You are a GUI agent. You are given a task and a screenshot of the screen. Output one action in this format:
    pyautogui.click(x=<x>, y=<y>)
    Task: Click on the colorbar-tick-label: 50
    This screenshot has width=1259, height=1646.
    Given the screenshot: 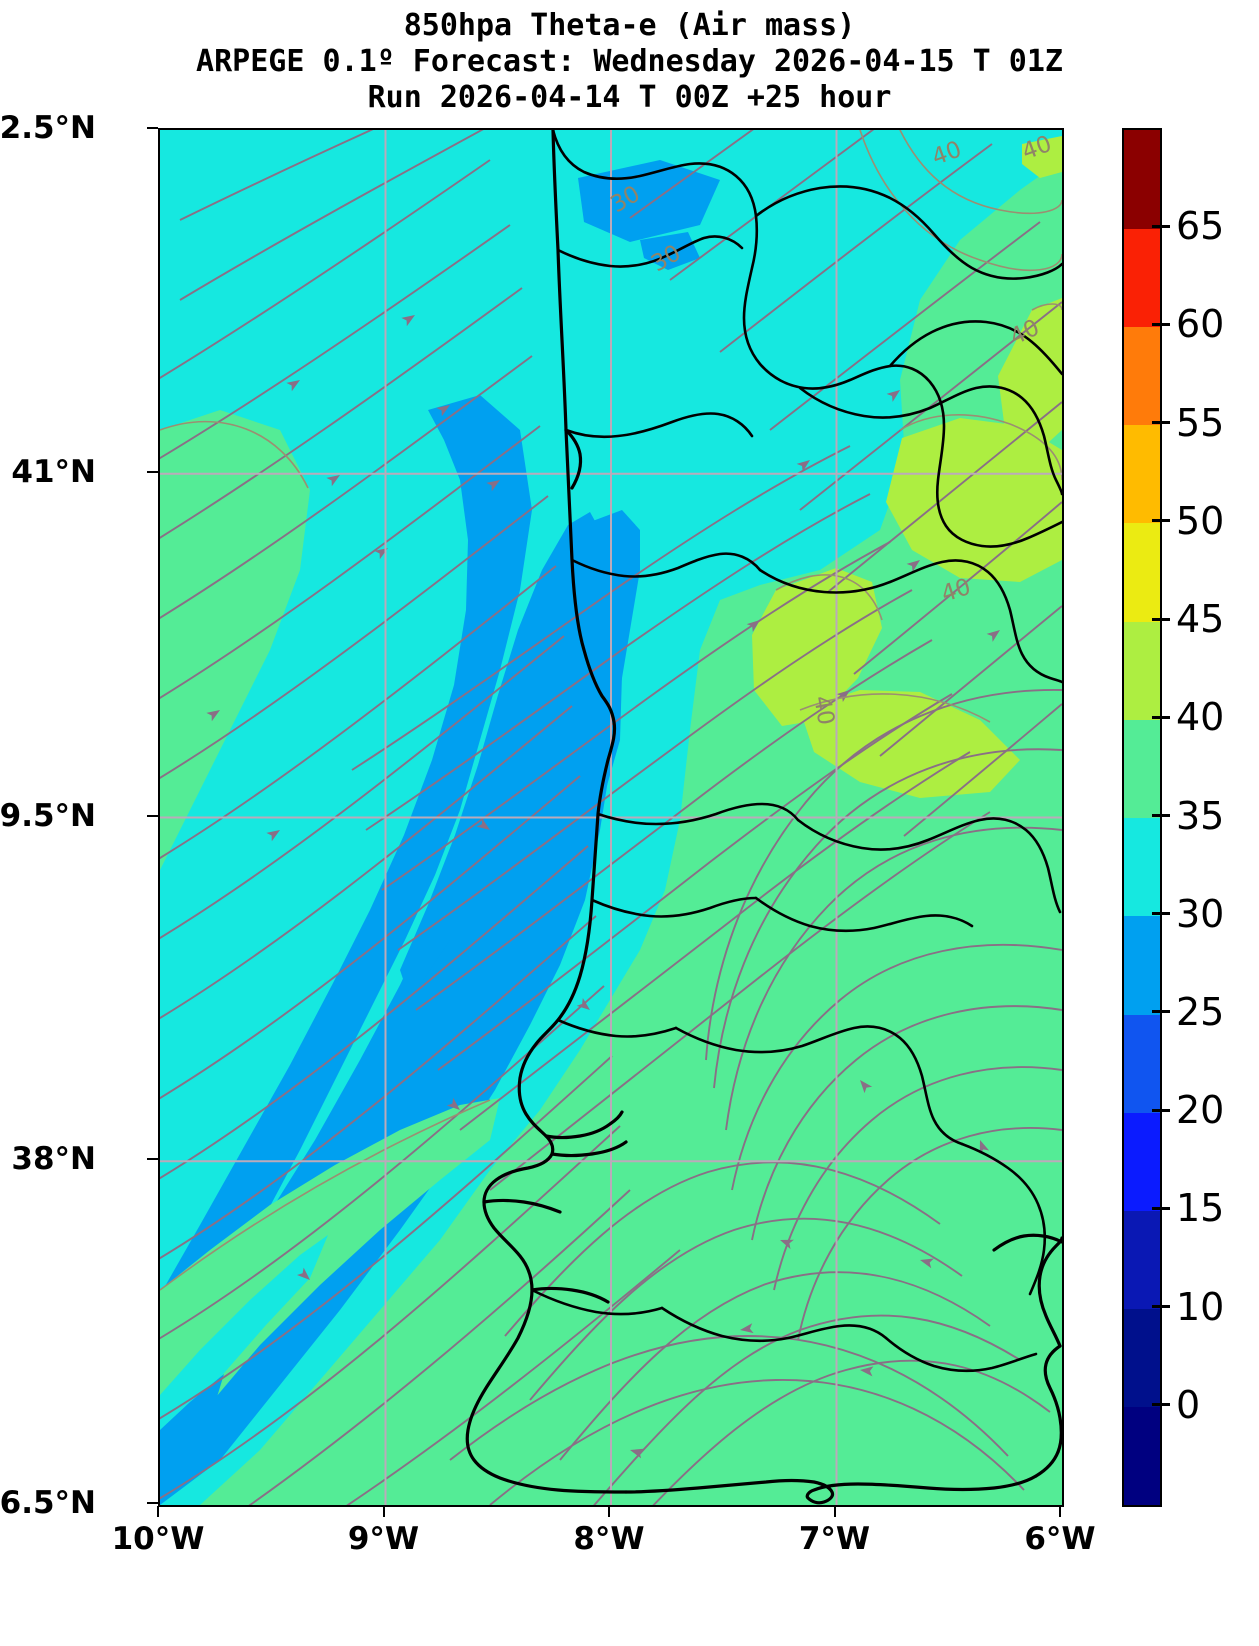 What is the action you would take?
    pyautogui.click(x=1200, y=520)
    